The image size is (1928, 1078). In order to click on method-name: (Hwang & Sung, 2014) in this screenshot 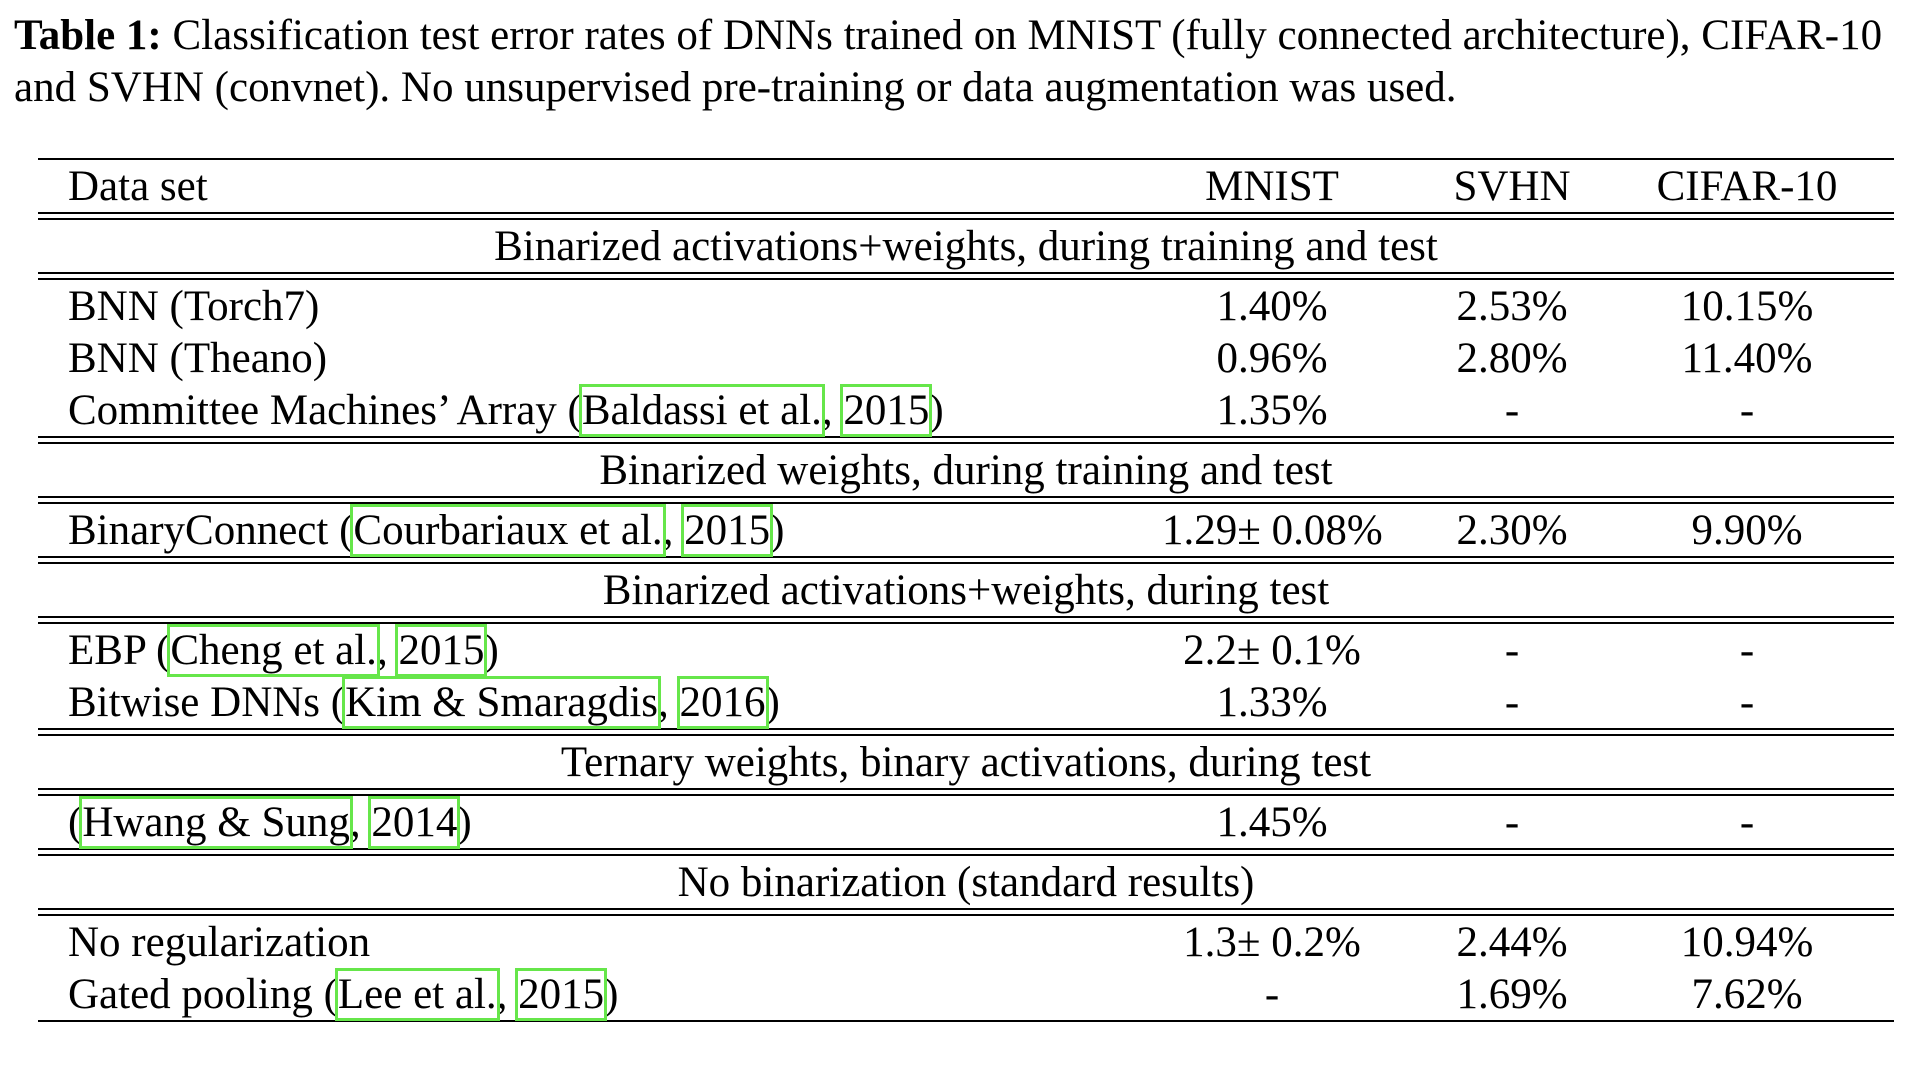, I will do `click(270, 822)`.